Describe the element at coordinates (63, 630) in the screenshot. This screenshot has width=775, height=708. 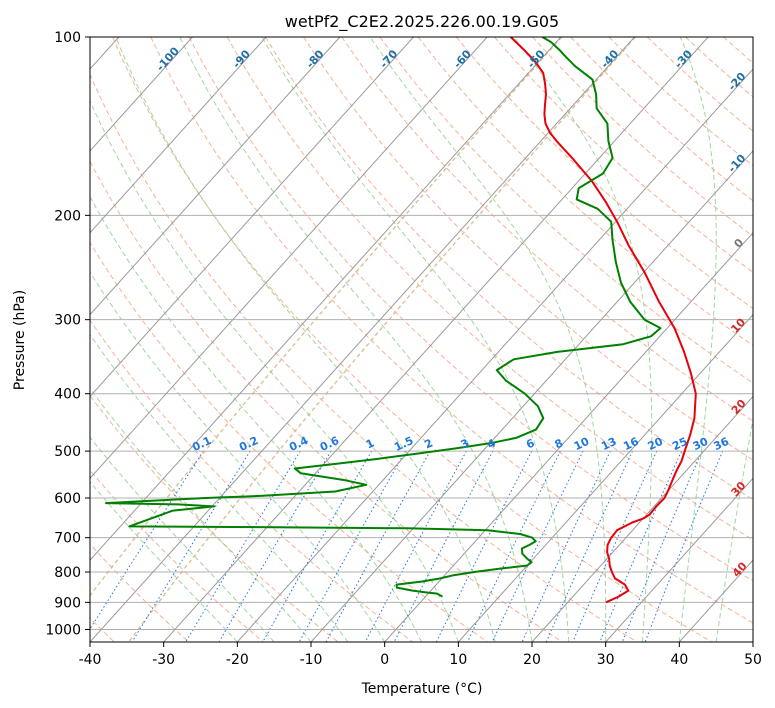
I see `y-tick-label: 1000` at that location.